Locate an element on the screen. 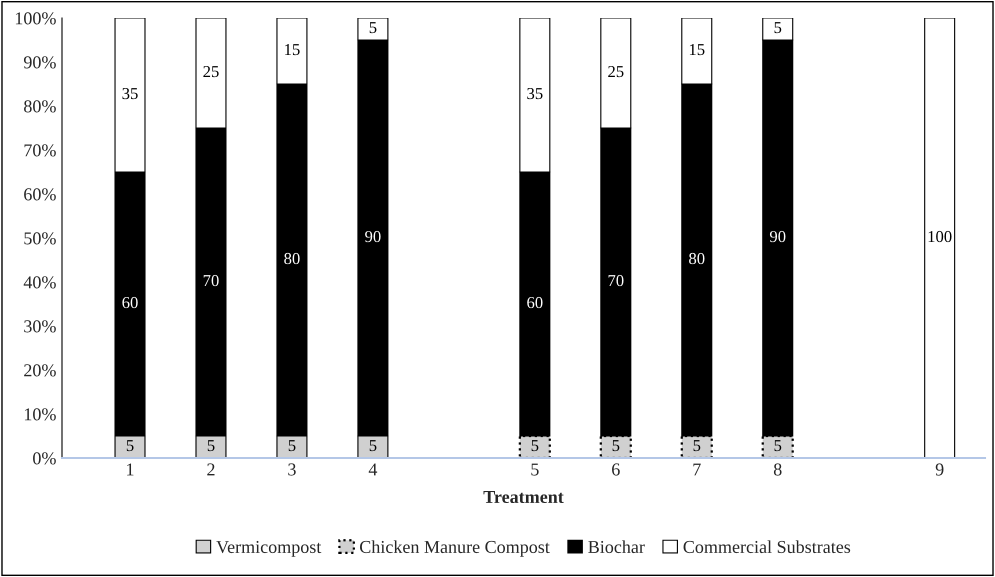 This screenshot has width=995, height=577. y-tick-label: 50% is located at coordinates (40, 238).